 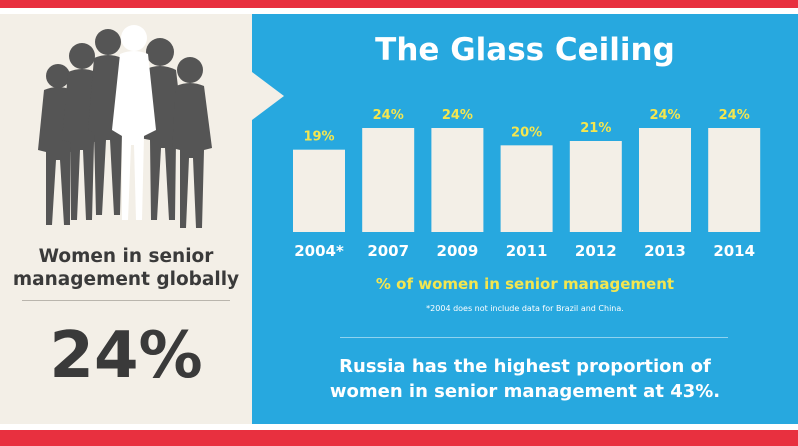 I want to click on top-red-stripe, so click(x=399, y=4).